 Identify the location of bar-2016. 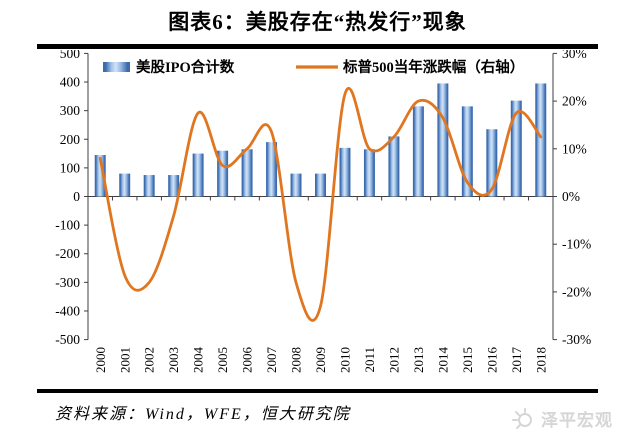
(492, 163).